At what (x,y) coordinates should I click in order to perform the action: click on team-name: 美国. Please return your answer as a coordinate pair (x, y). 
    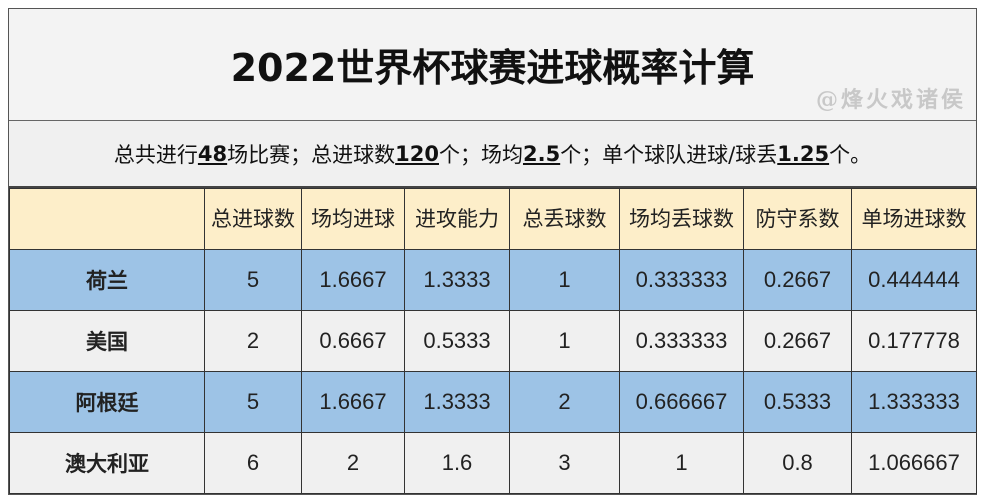
    Looking at the image, I should click on (107, 341).